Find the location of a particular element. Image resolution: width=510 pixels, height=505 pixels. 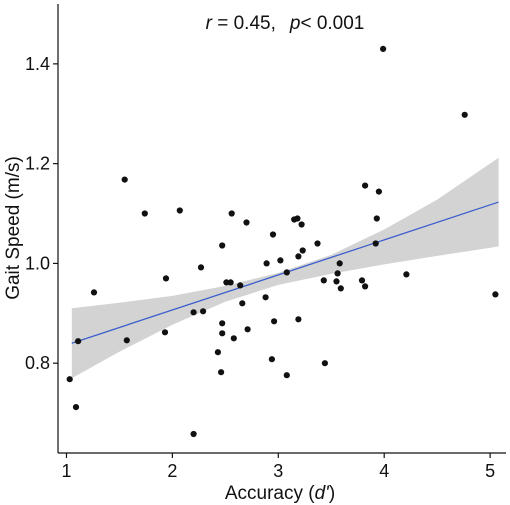

r-symbol: r is located at coordinates (209, 23).